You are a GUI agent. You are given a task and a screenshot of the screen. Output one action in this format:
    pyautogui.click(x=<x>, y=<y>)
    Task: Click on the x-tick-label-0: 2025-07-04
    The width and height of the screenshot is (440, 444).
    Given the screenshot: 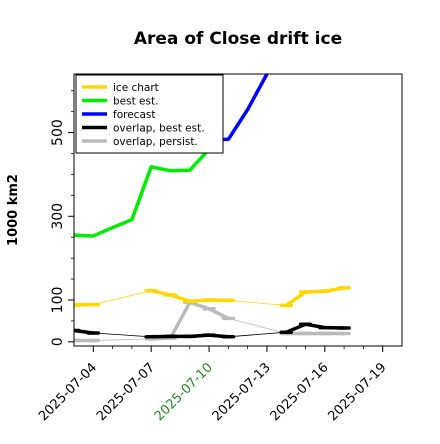 What is the action you would take?
    pyautogui.click(x=68, y=392)
    